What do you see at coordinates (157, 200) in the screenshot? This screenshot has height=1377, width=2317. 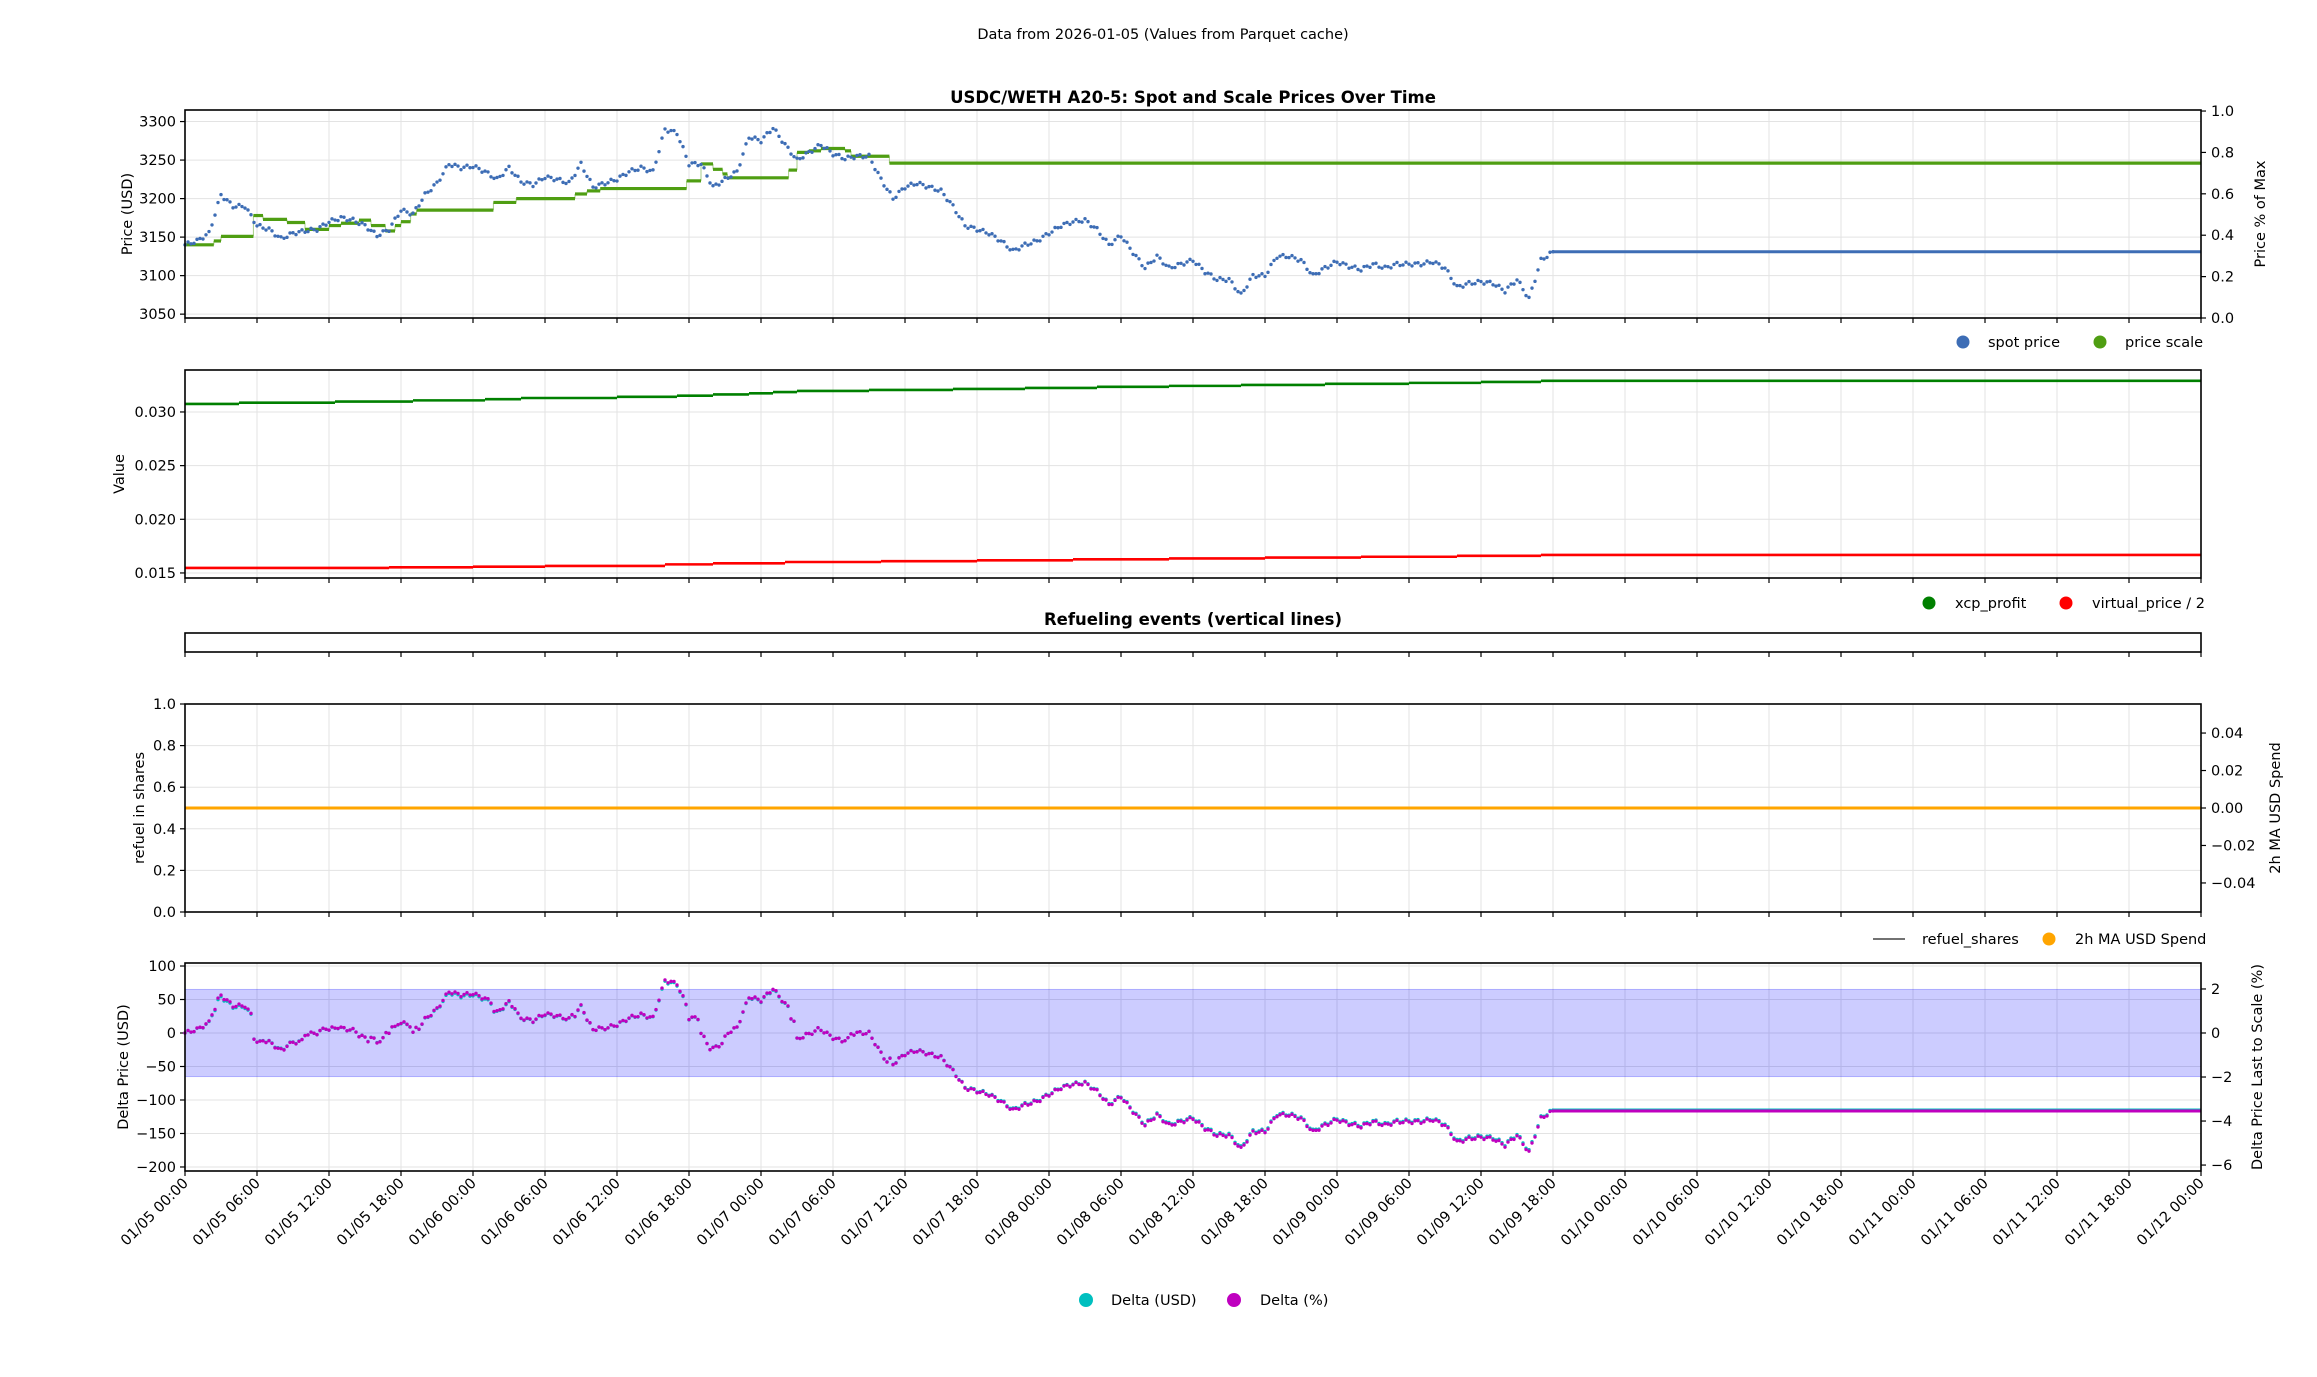 I see `y-tick-label: 3200` at bounding box center [157, 200].